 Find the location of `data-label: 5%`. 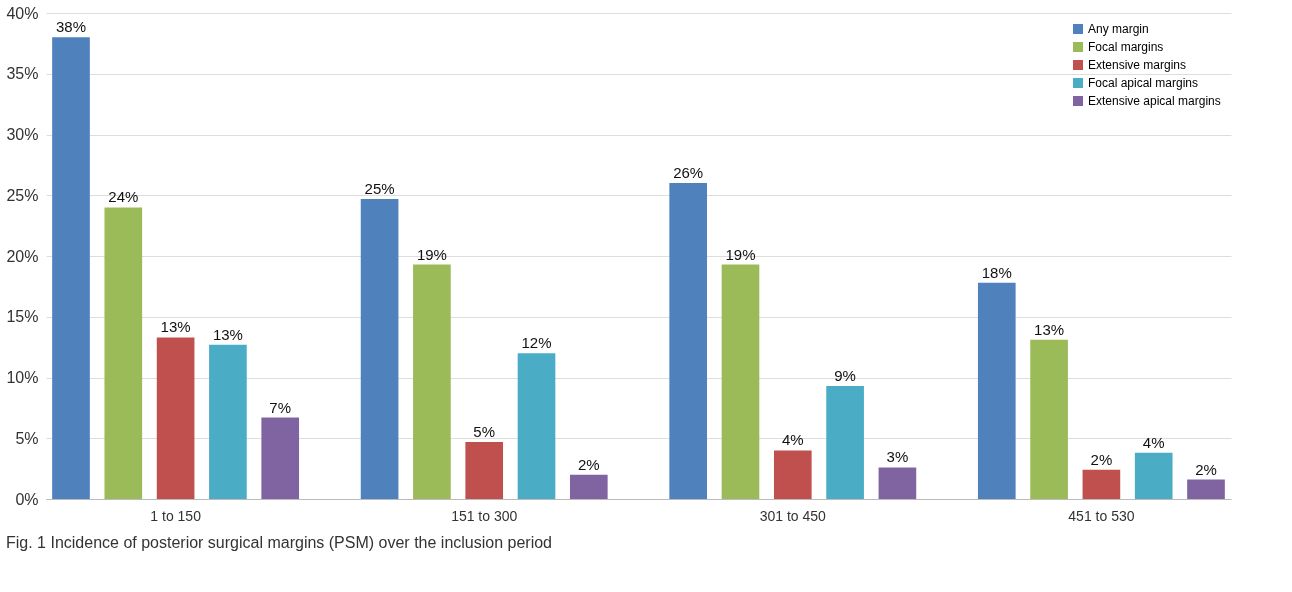

data-label: 5% is located at coordinates (484, 431).